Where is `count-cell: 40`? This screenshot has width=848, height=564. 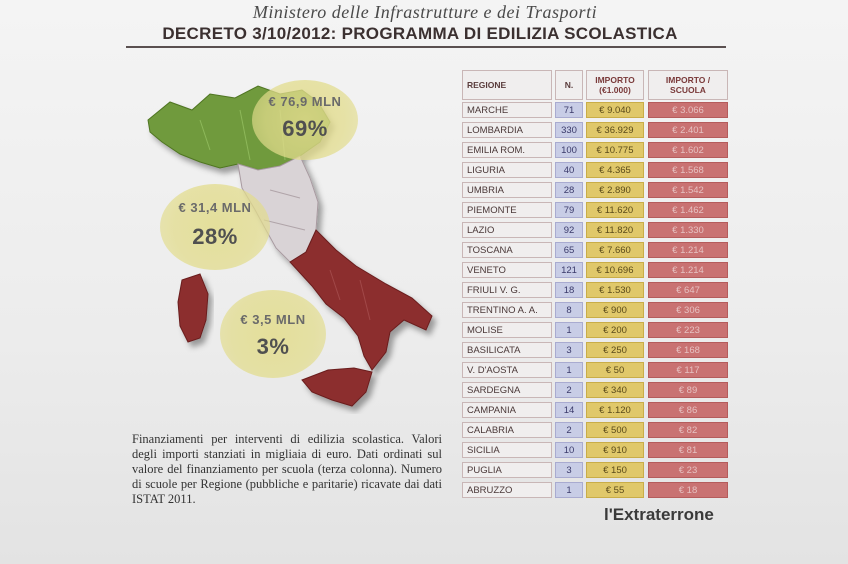 count-cell: 40 is located at coordinates (569, 170).